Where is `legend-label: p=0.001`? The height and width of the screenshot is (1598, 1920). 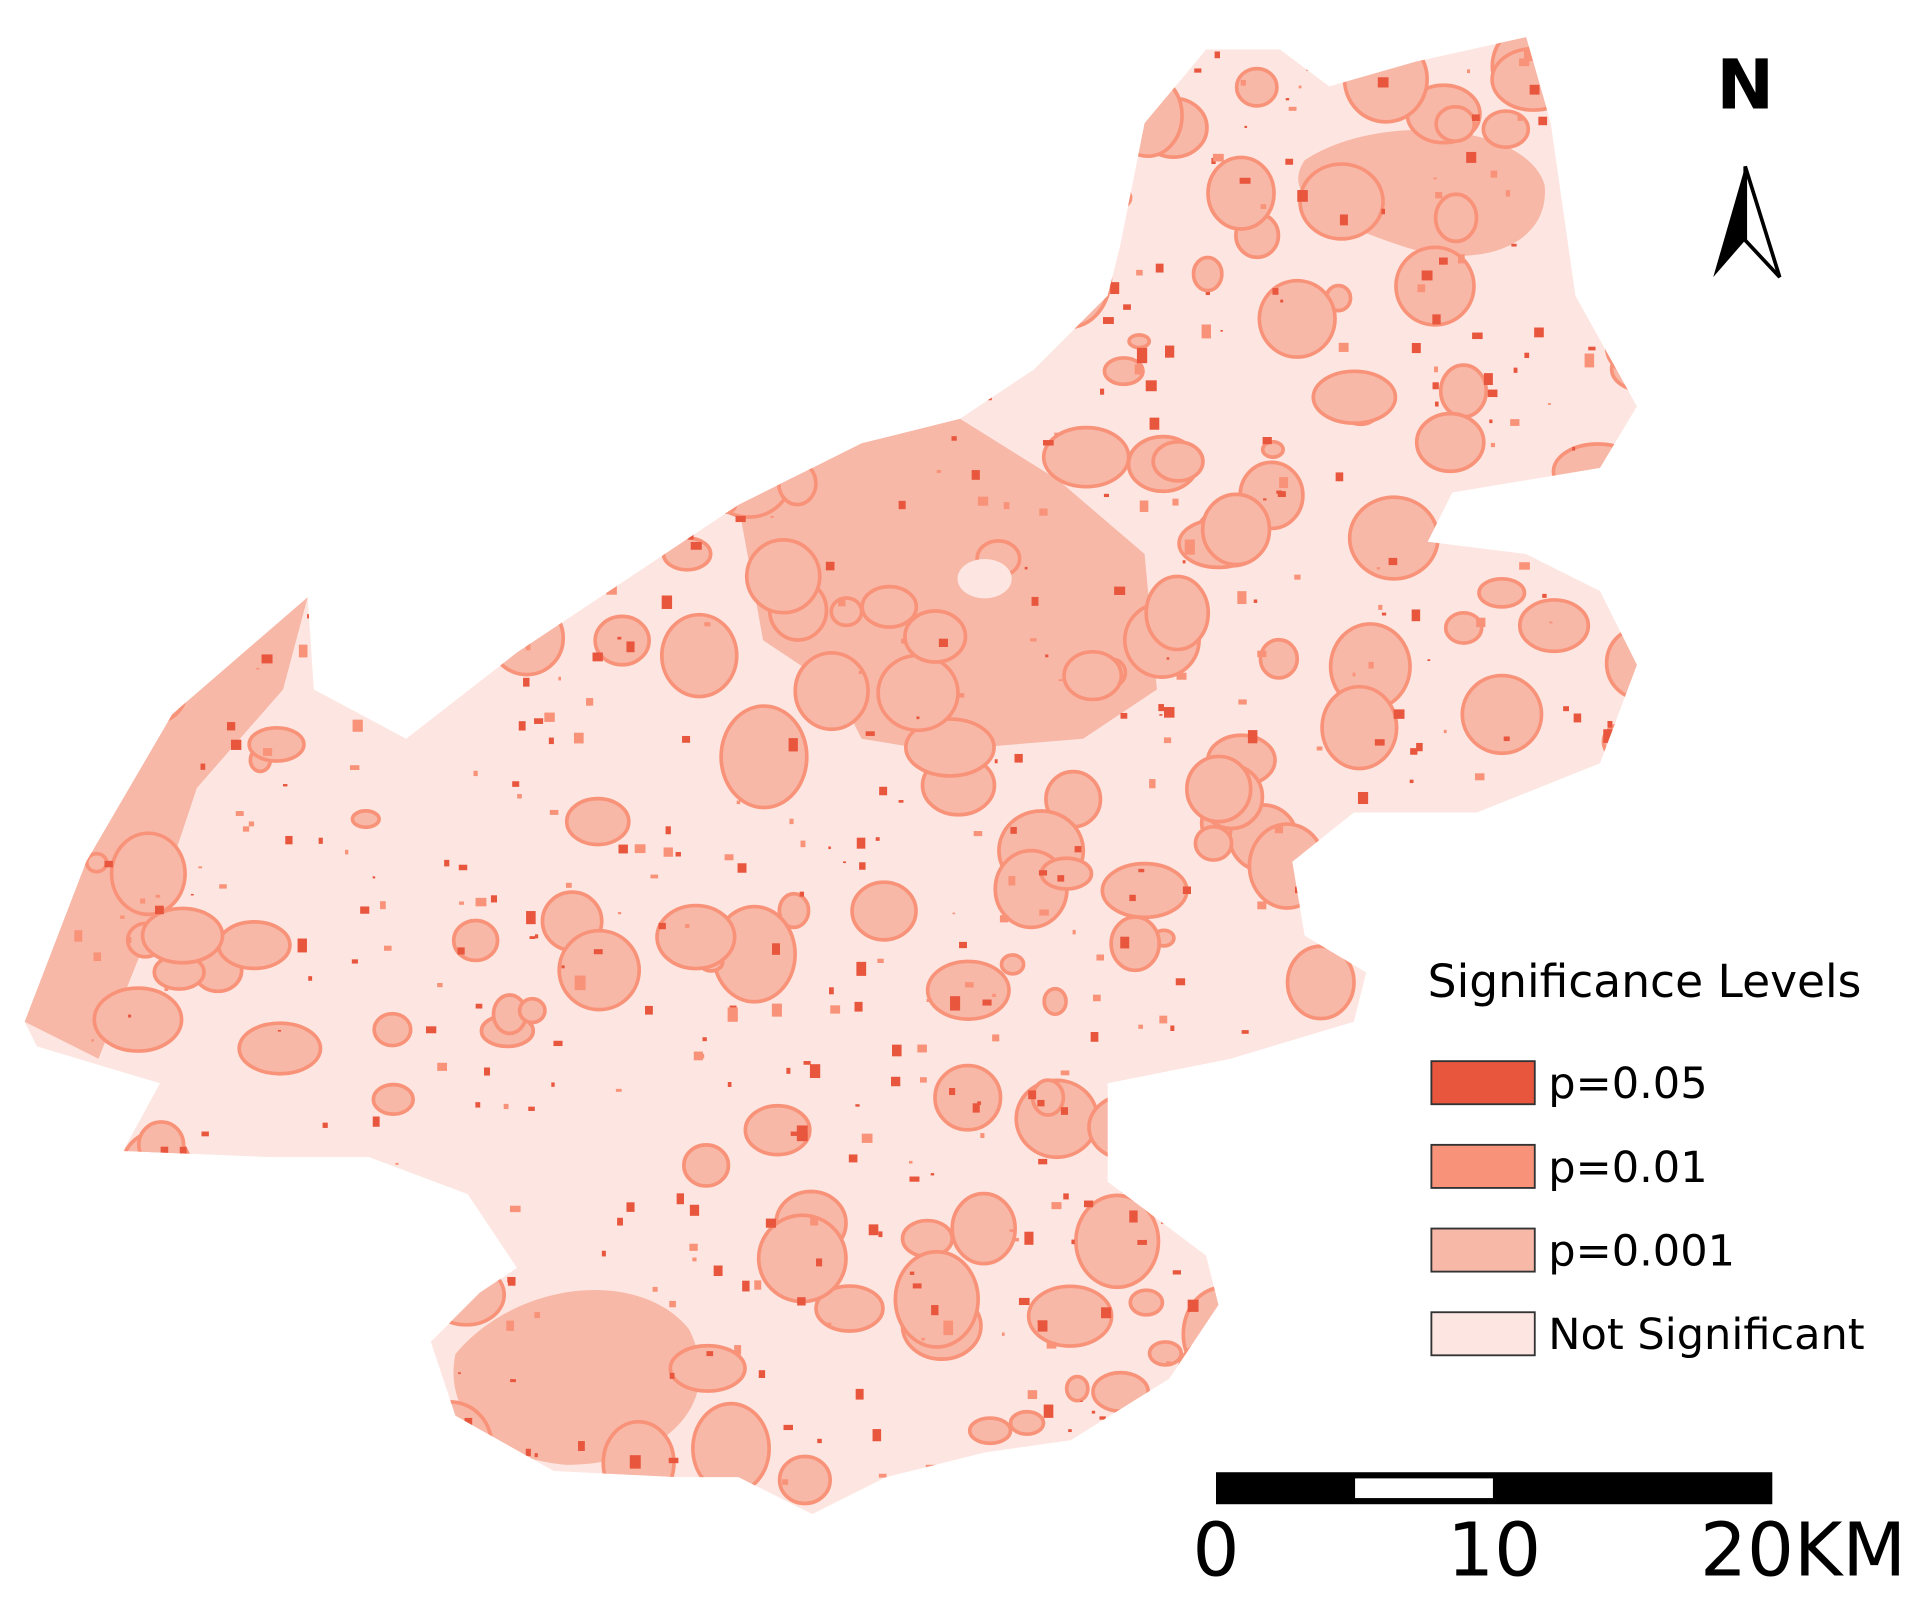
legend-label: p=0.001 is located at coordinates (1641, 1251).